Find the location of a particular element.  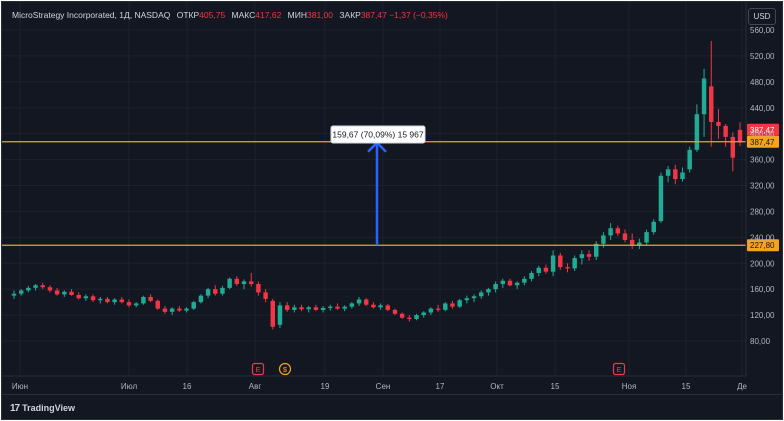

price-tick-label: 120,00 is located at coordinates (762, 315).